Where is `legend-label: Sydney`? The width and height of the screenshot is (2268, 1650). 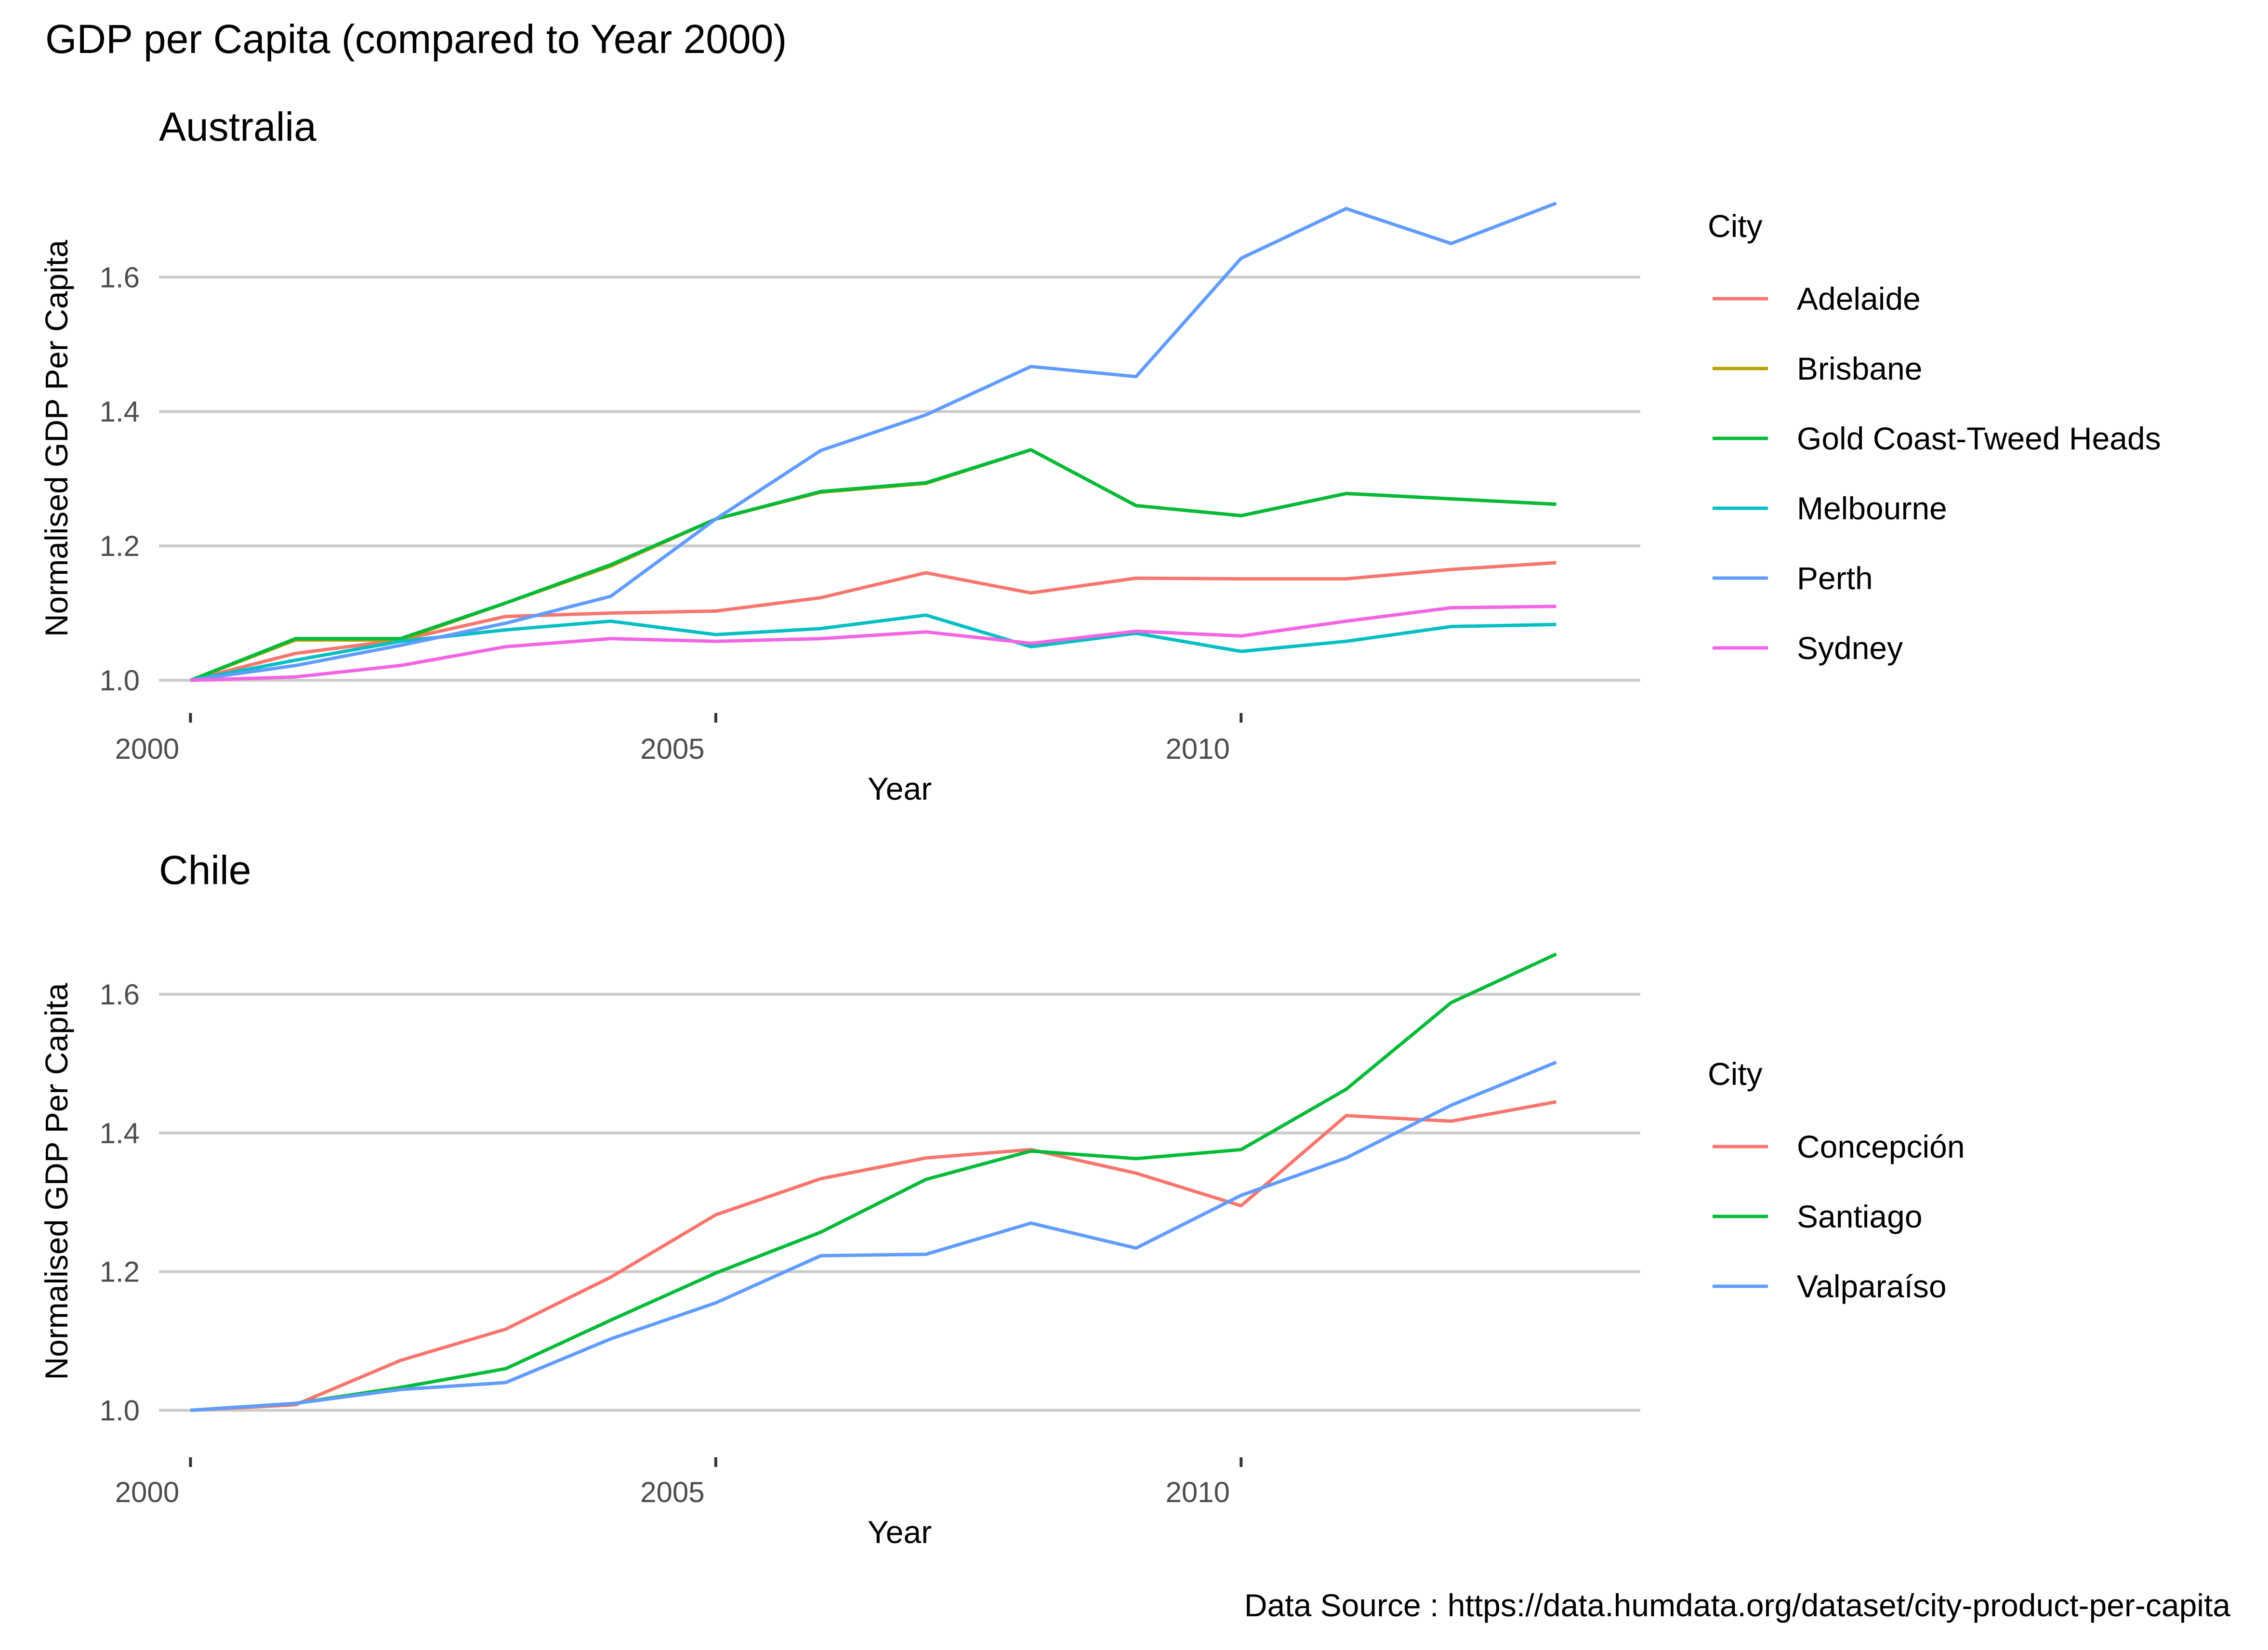 legend-label: Sydney is located at coordinates (1850, 648).